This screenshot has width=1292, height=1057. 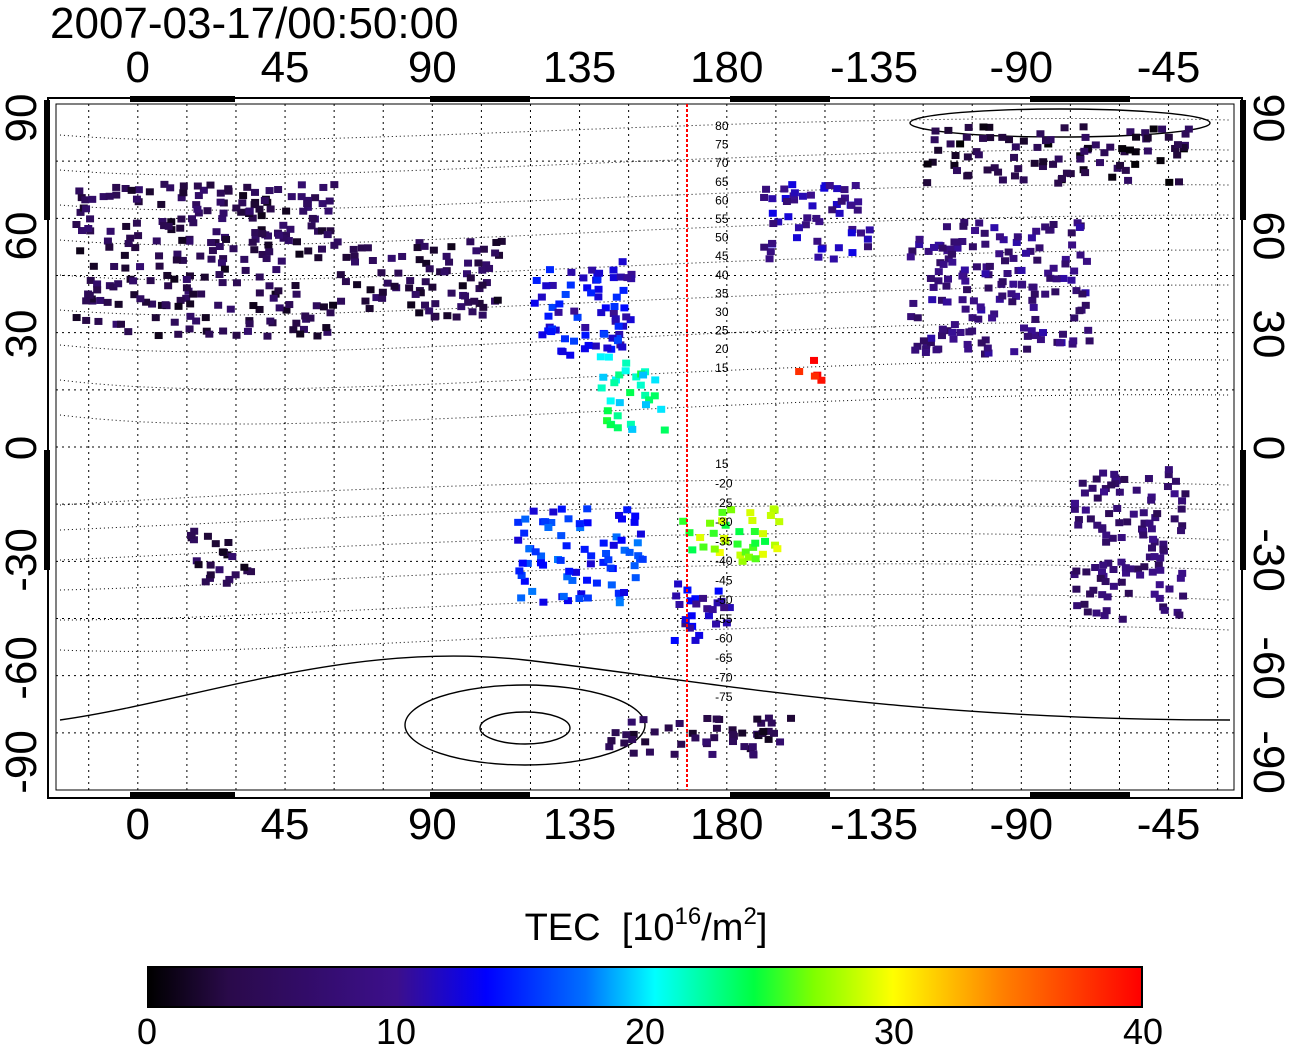 What do you see at coordinates (1268, 236) in the screenshot?
I see `lat-tick-right: 60` at bounding box center [1268, 236].